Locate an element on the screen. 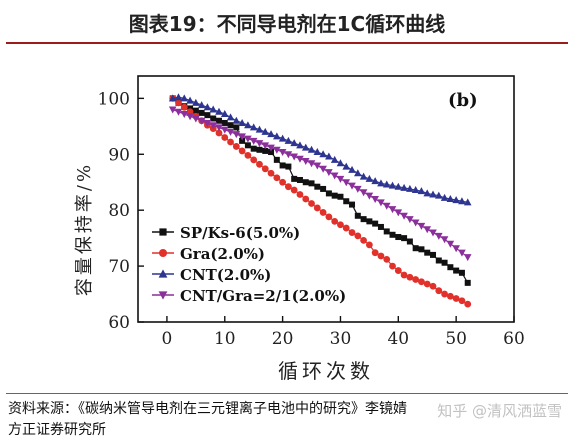 The width and height of the screenshot is (574, 445). figure-title: 图表19：不同导电剂在1C循环曲线 is located at coordinates (287, 24).